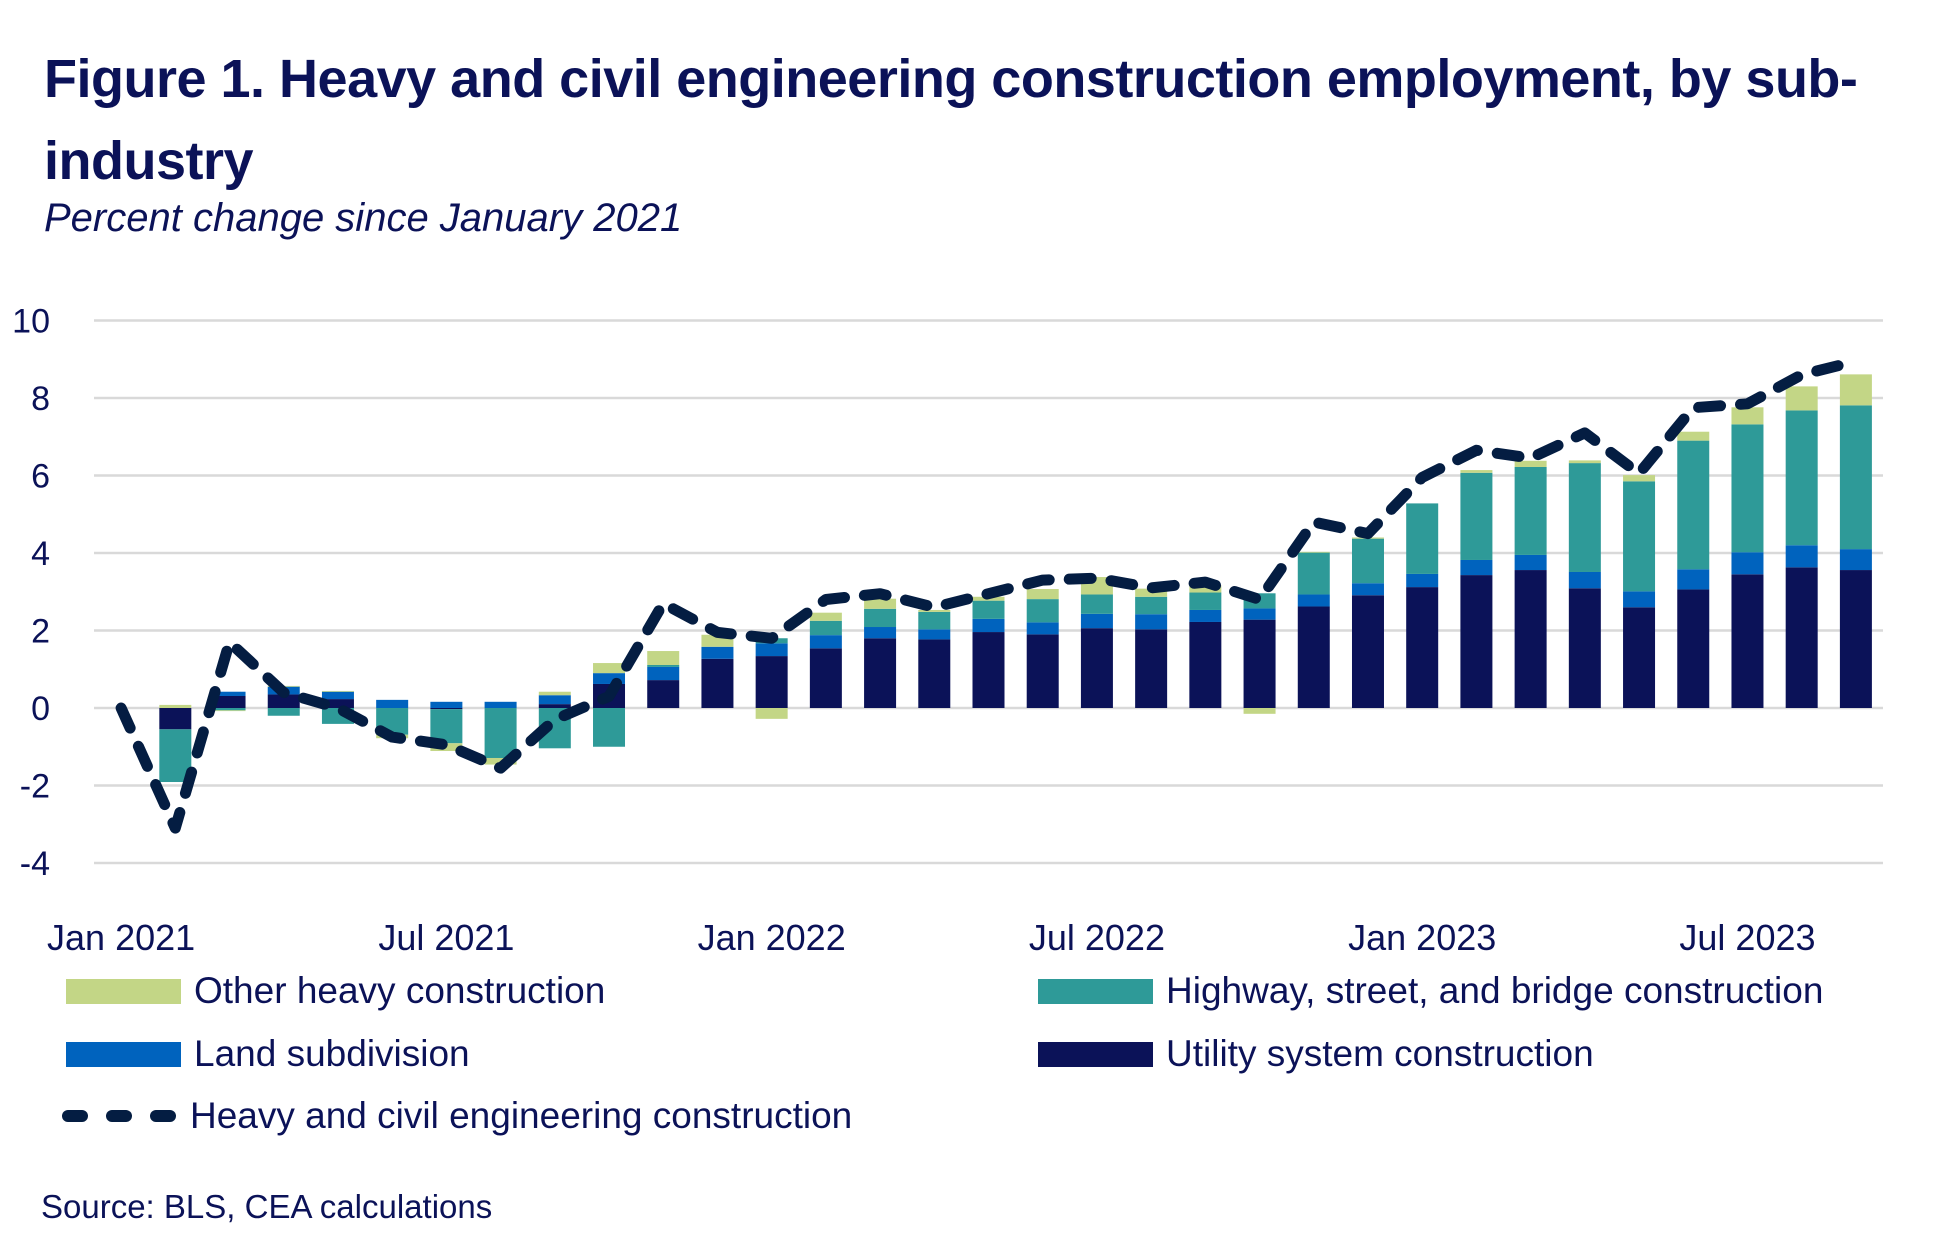  Describe the element at coordinates (363, 218) in the screenshot. I see `chart-subtitle: Percent change since January 2021` at that location.